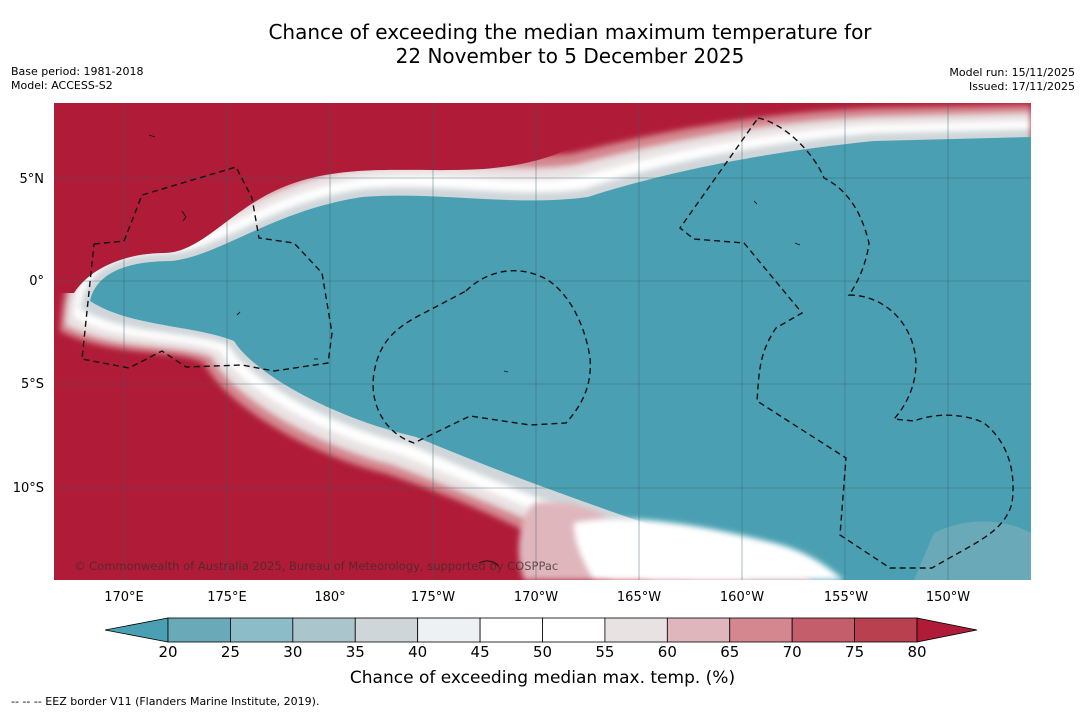 This screenshot has height=713, width=1085. I want to click on title-line-2: 22 November to 5 December 2025, so click(570, 56).